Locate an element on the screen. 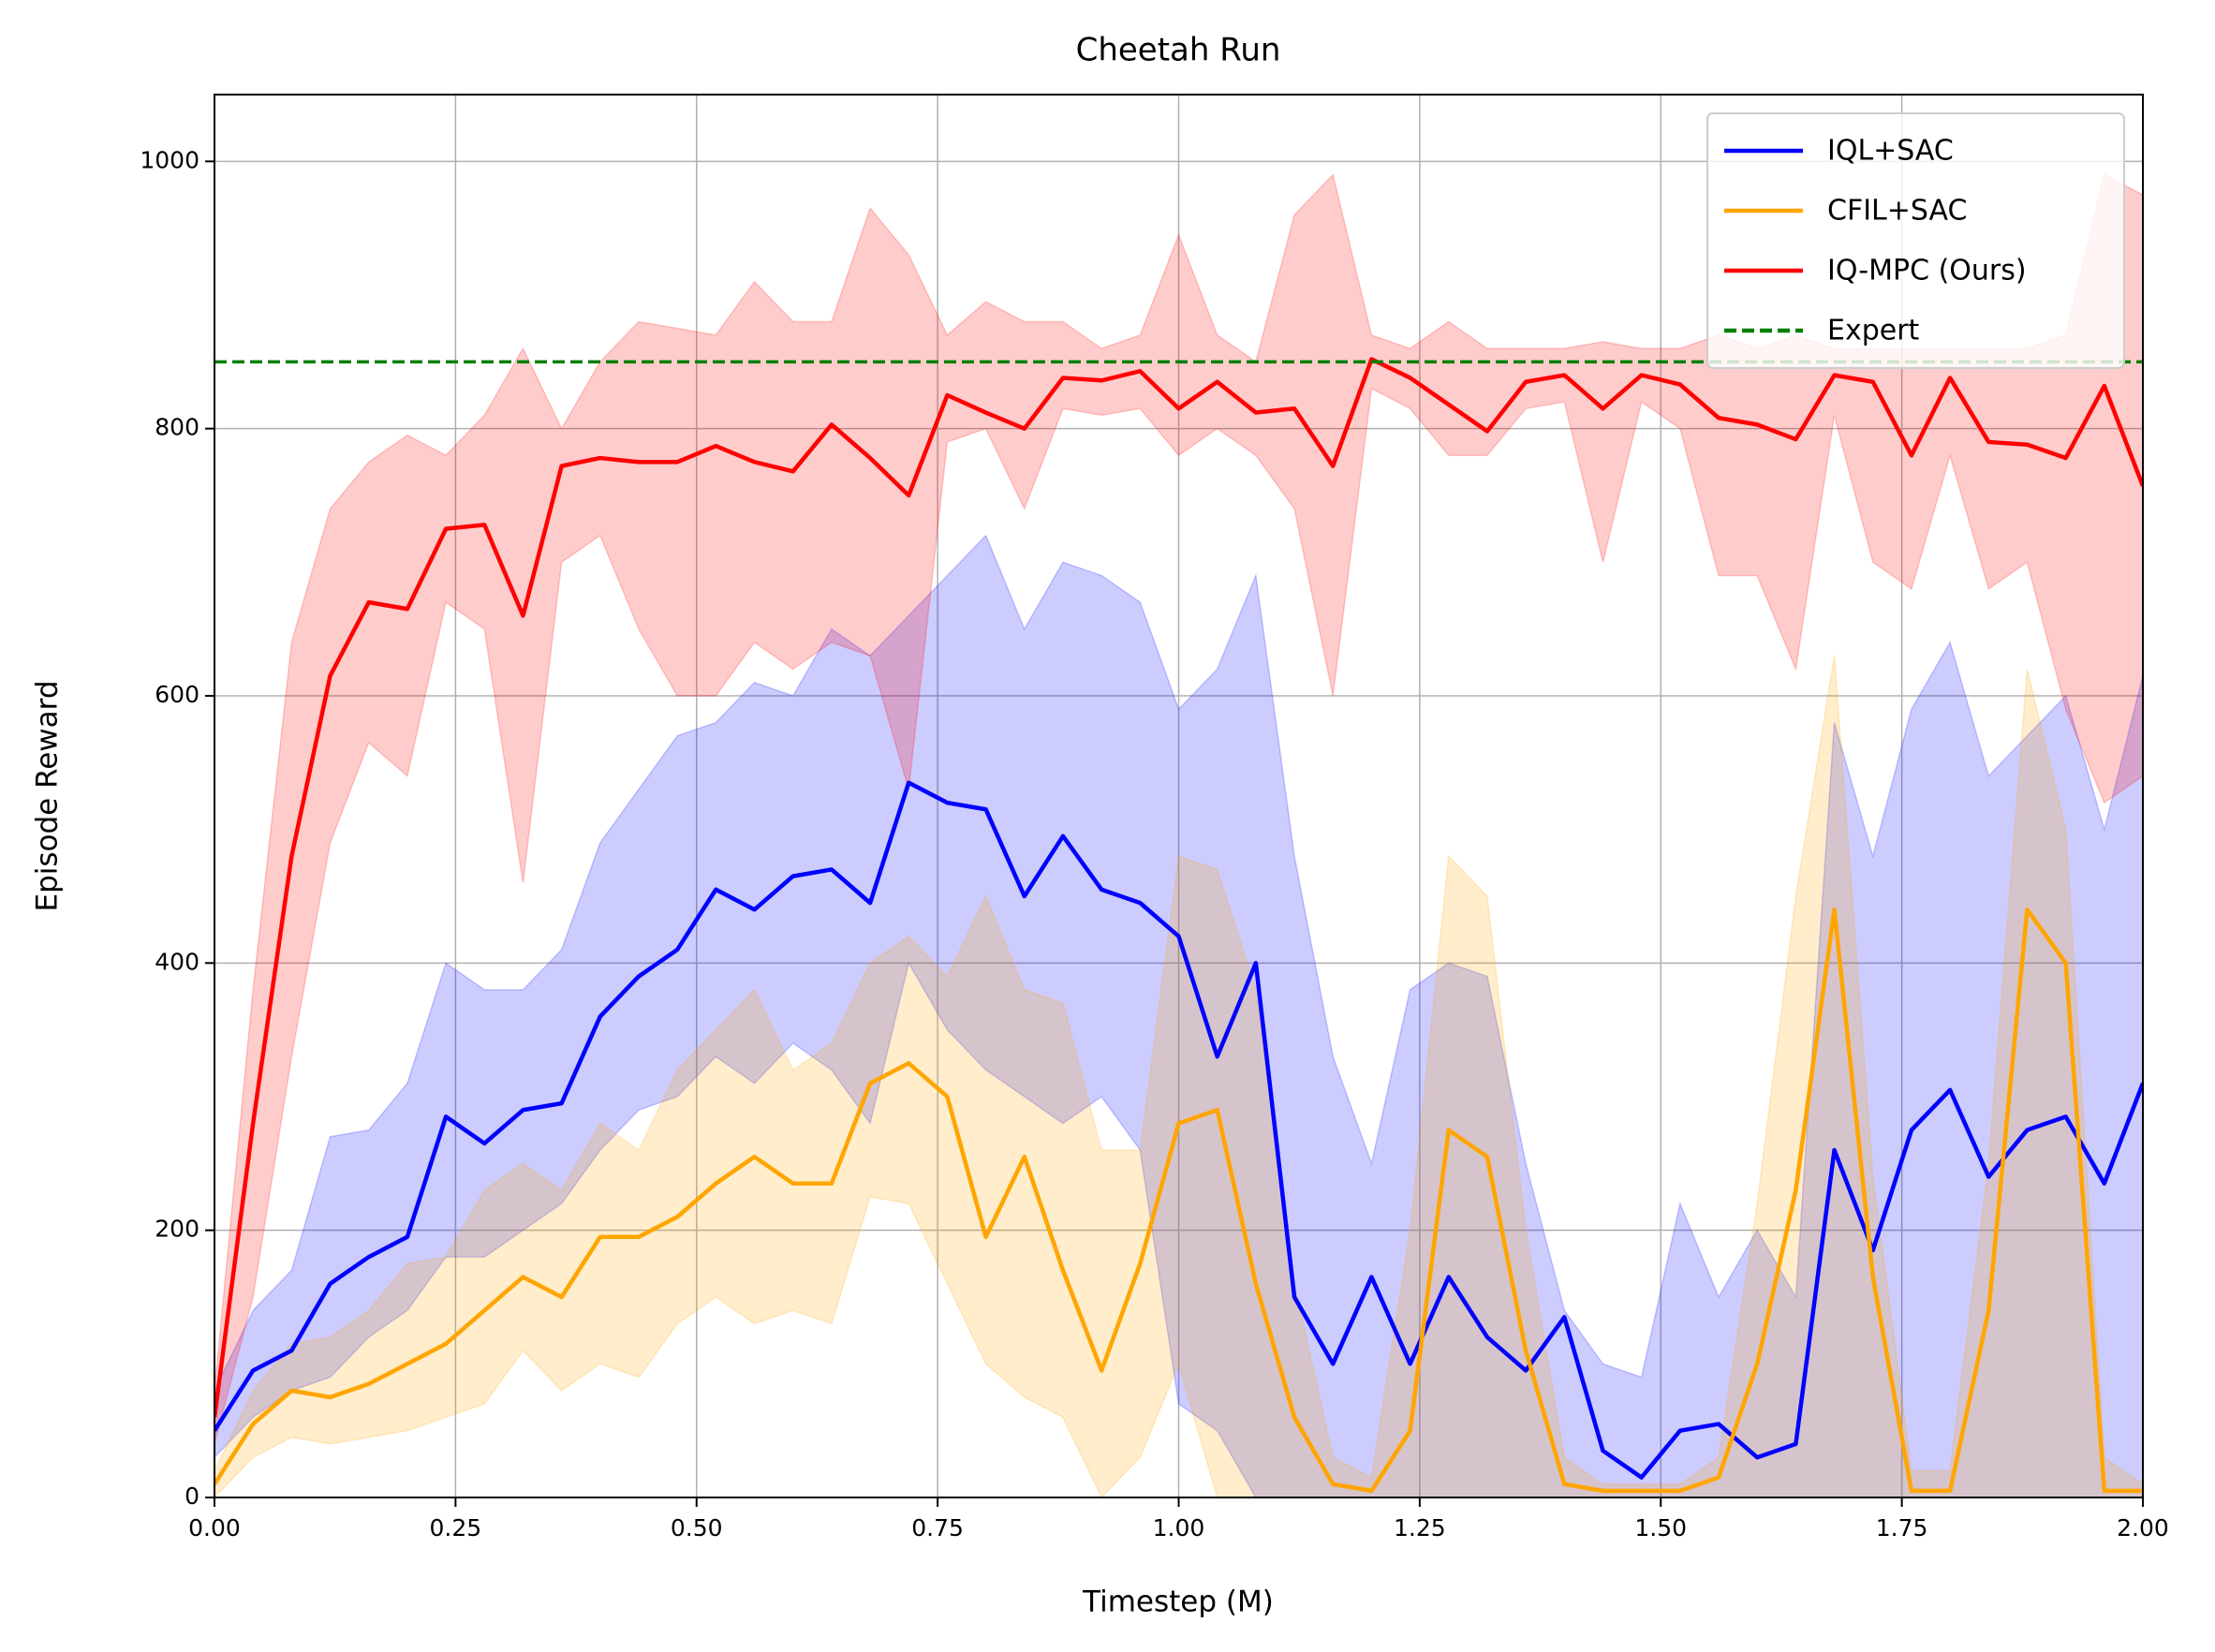 This screenshot has height=1652, width=2215. y-tick-label: 200 is located at coordinates (177, 1229).